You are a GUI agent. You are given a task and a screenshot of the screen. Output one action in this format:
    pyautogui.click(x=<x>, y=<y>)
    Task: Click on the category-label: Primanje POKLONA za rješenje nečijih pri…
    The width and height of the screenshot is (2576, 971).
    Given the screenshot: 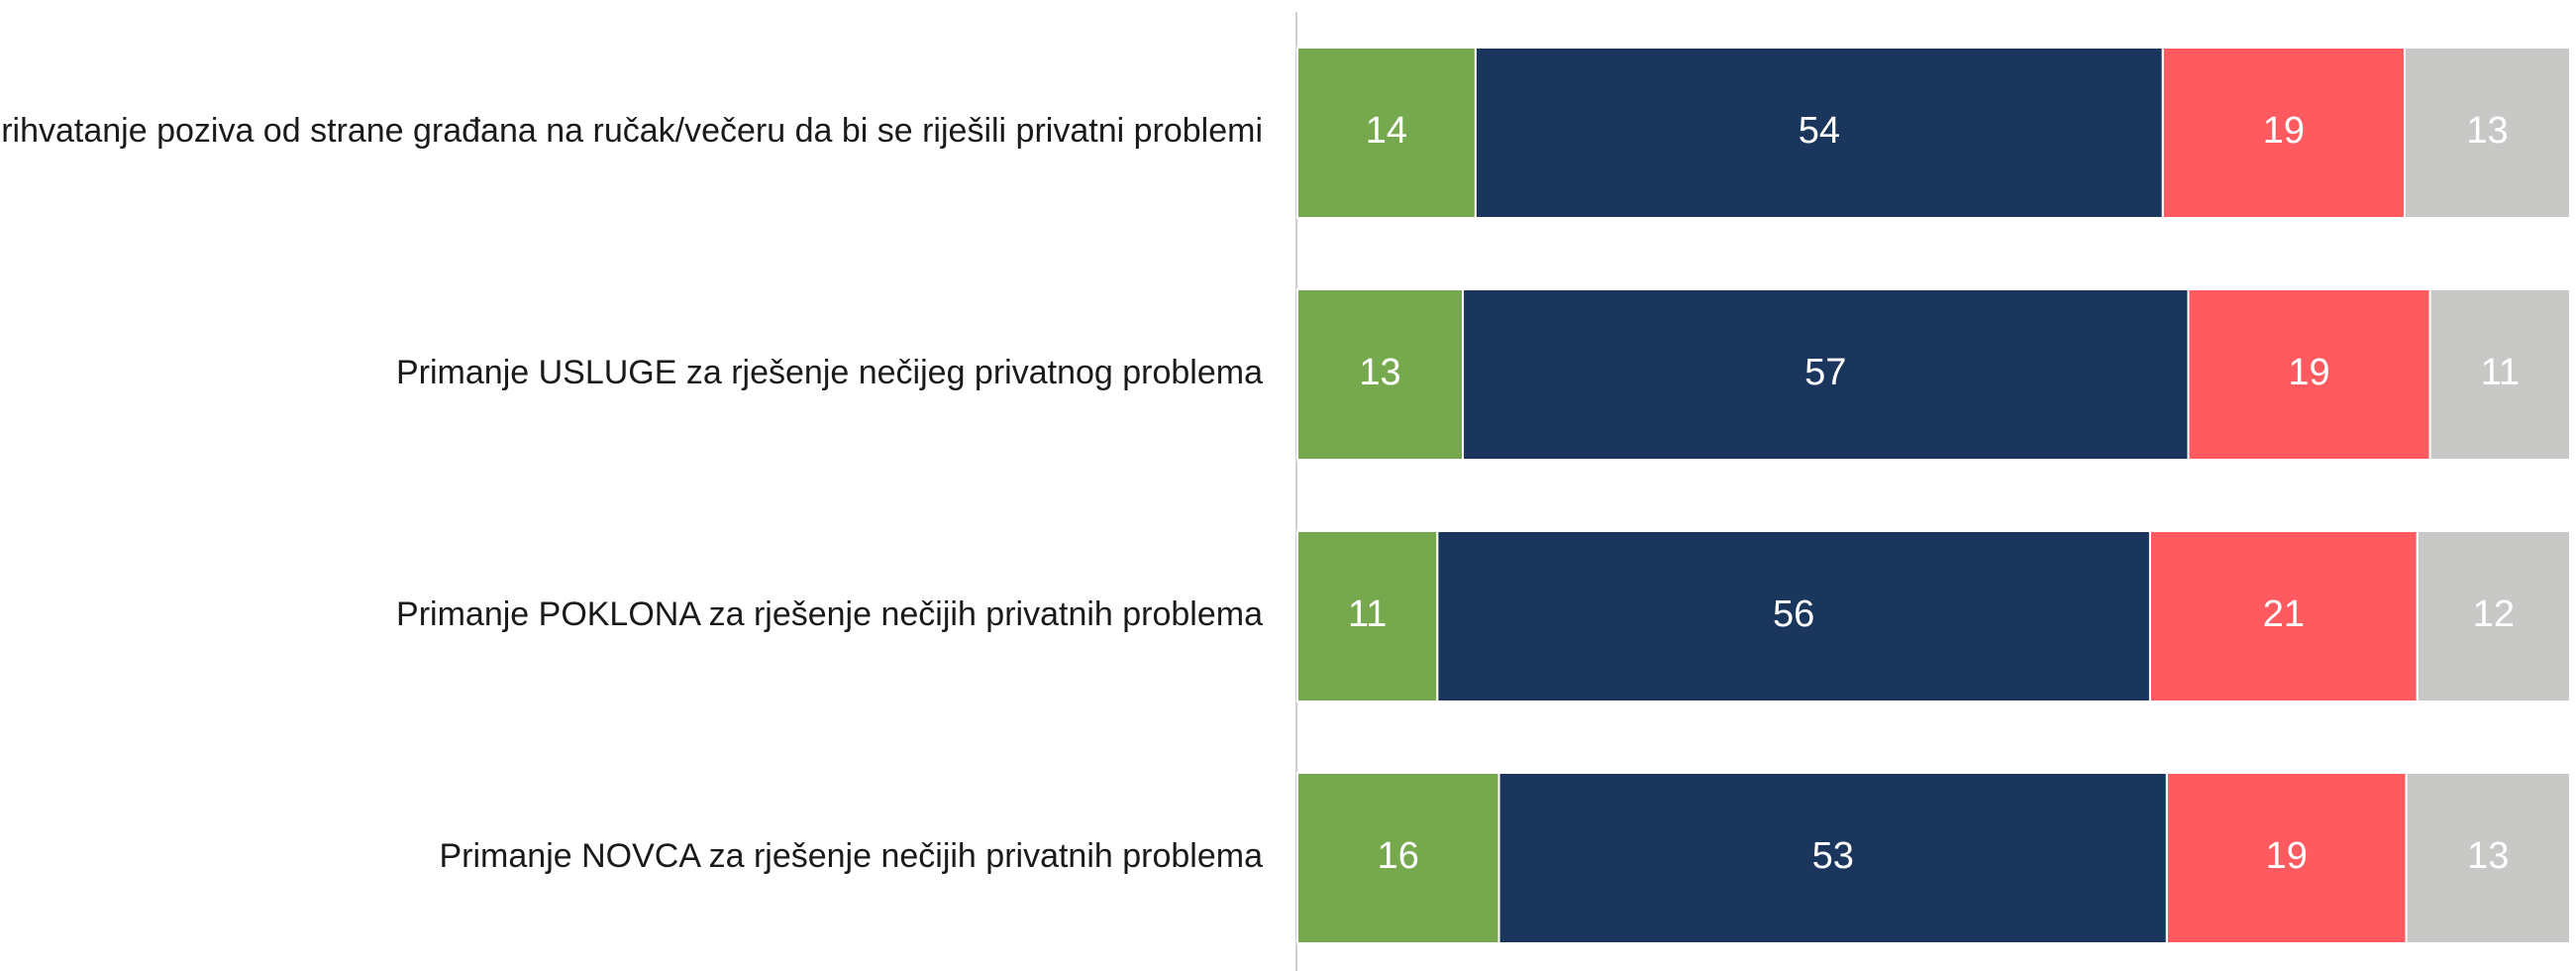 What is the action you would take?
    pyautogui.click(x=829, y=614)
    